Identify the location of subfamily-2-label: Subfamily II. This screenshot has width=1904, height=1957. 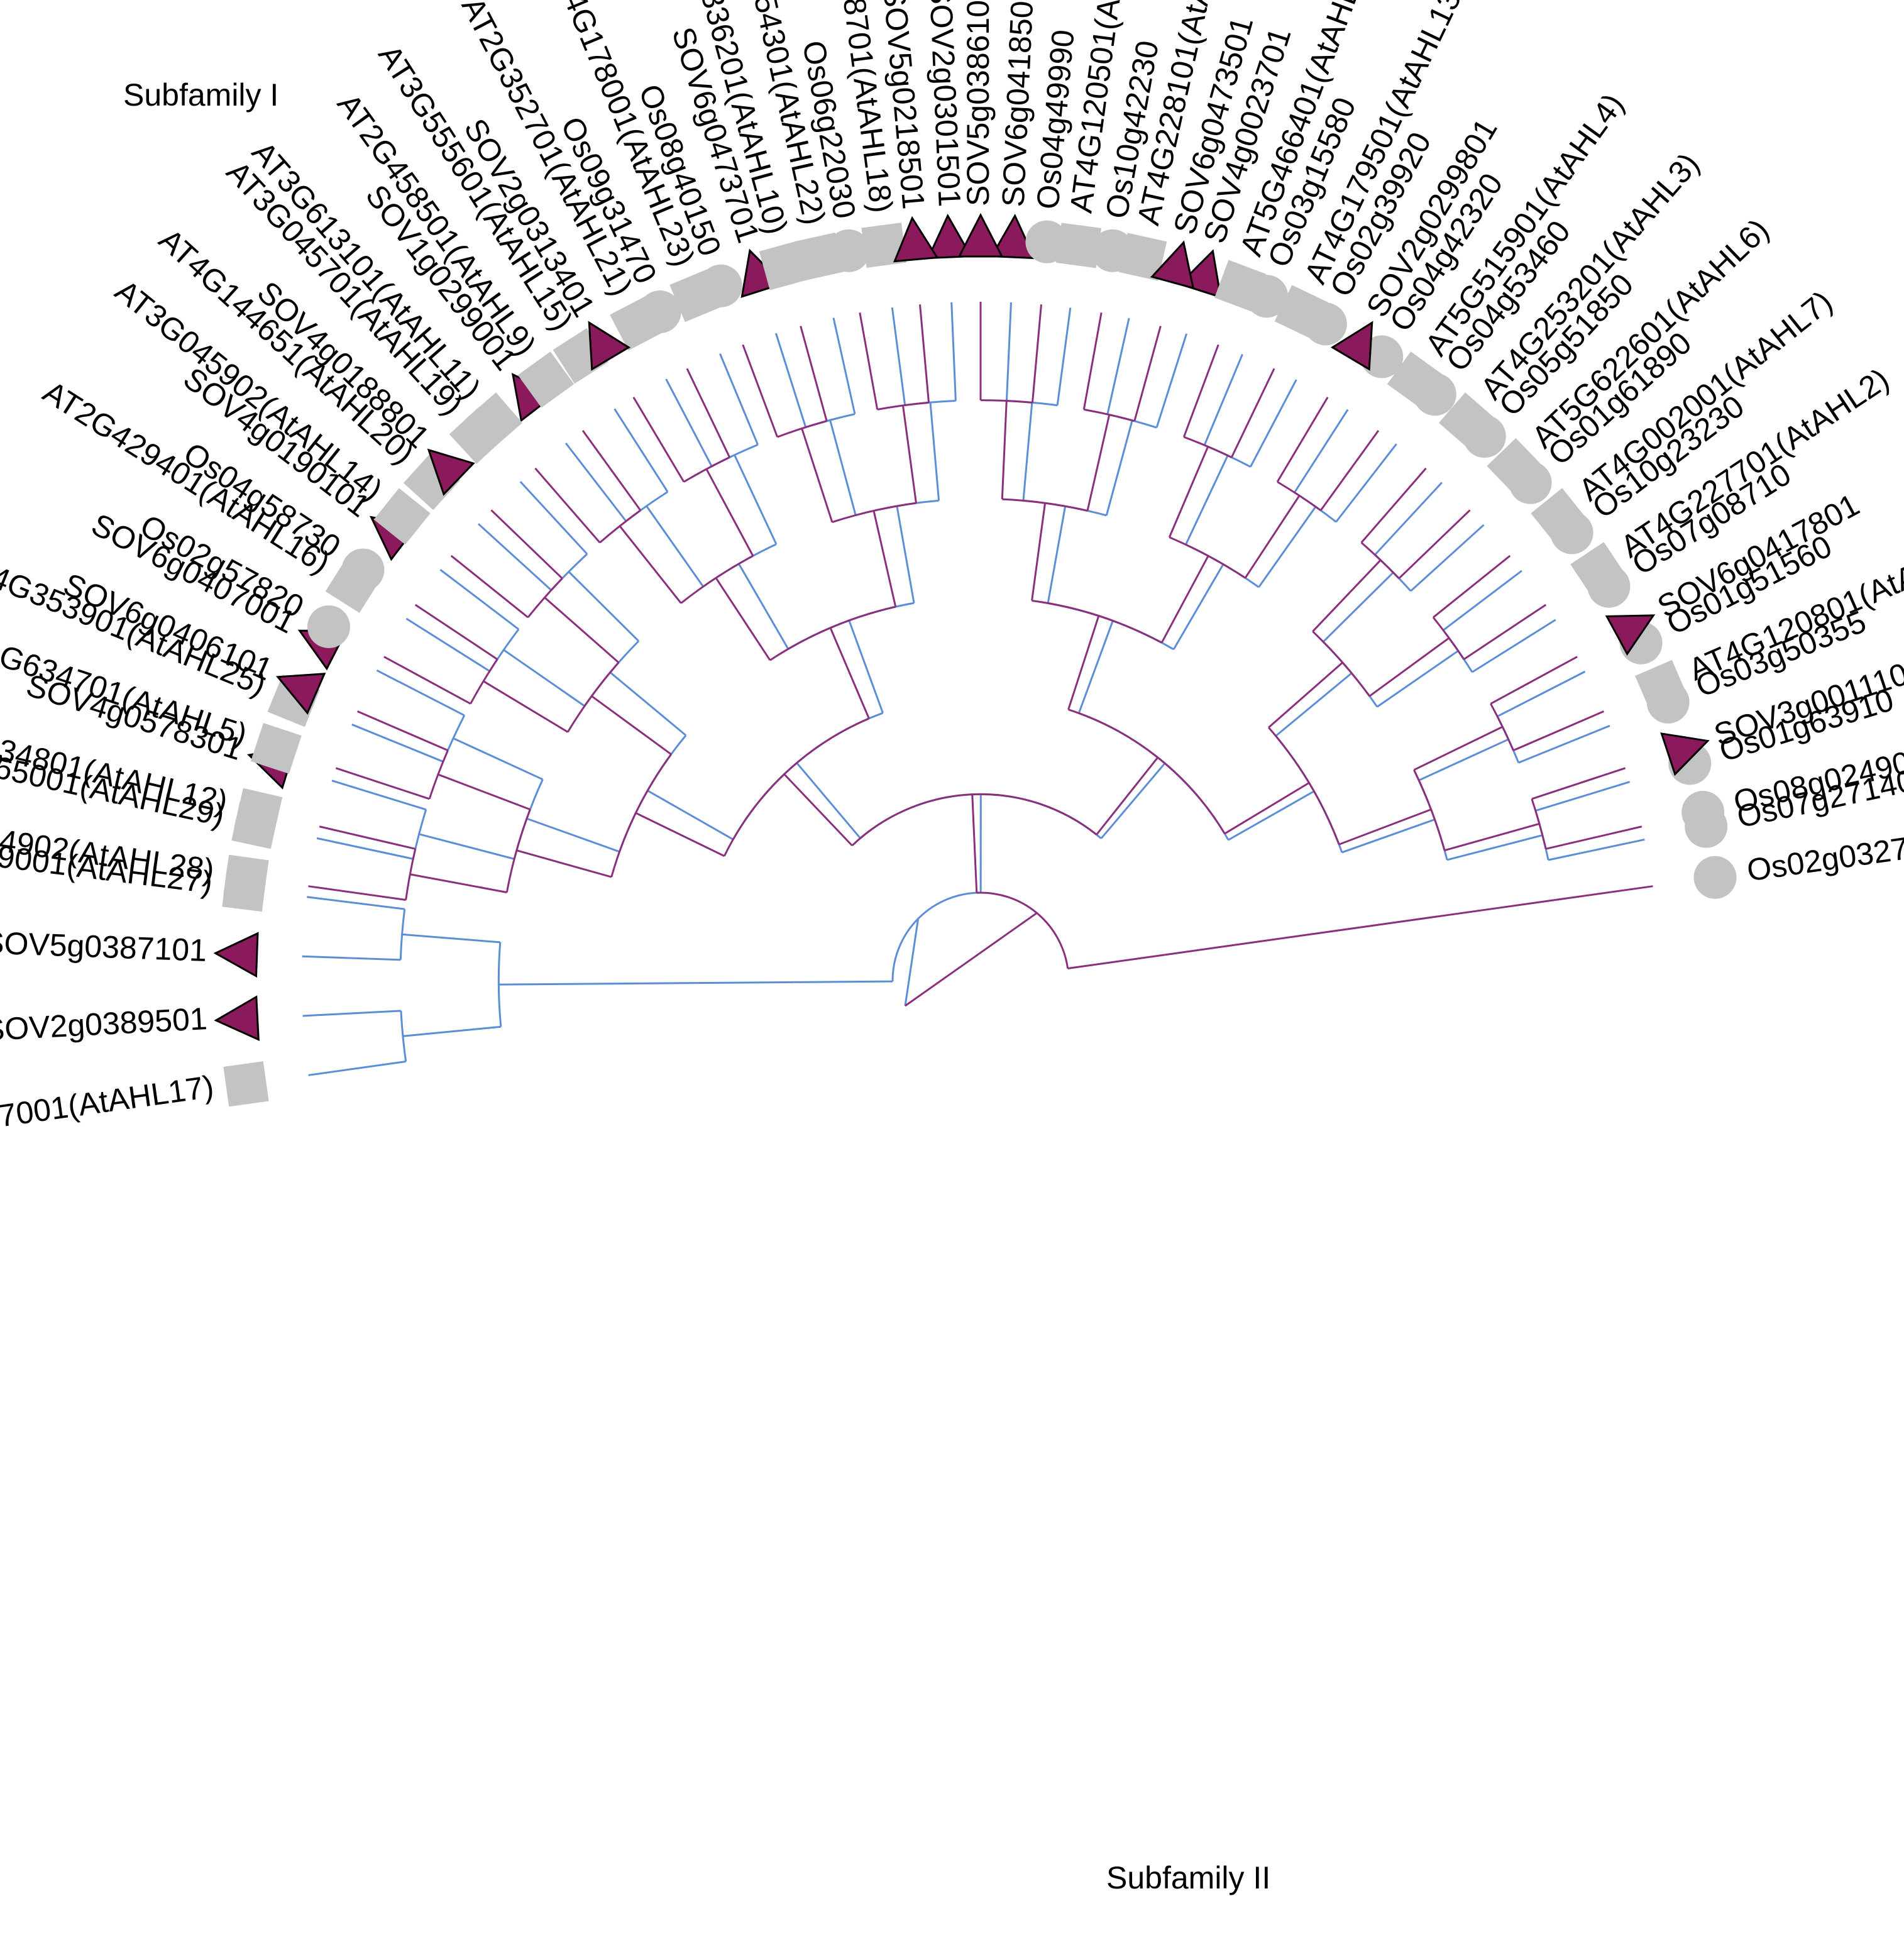
(1188, 1877).